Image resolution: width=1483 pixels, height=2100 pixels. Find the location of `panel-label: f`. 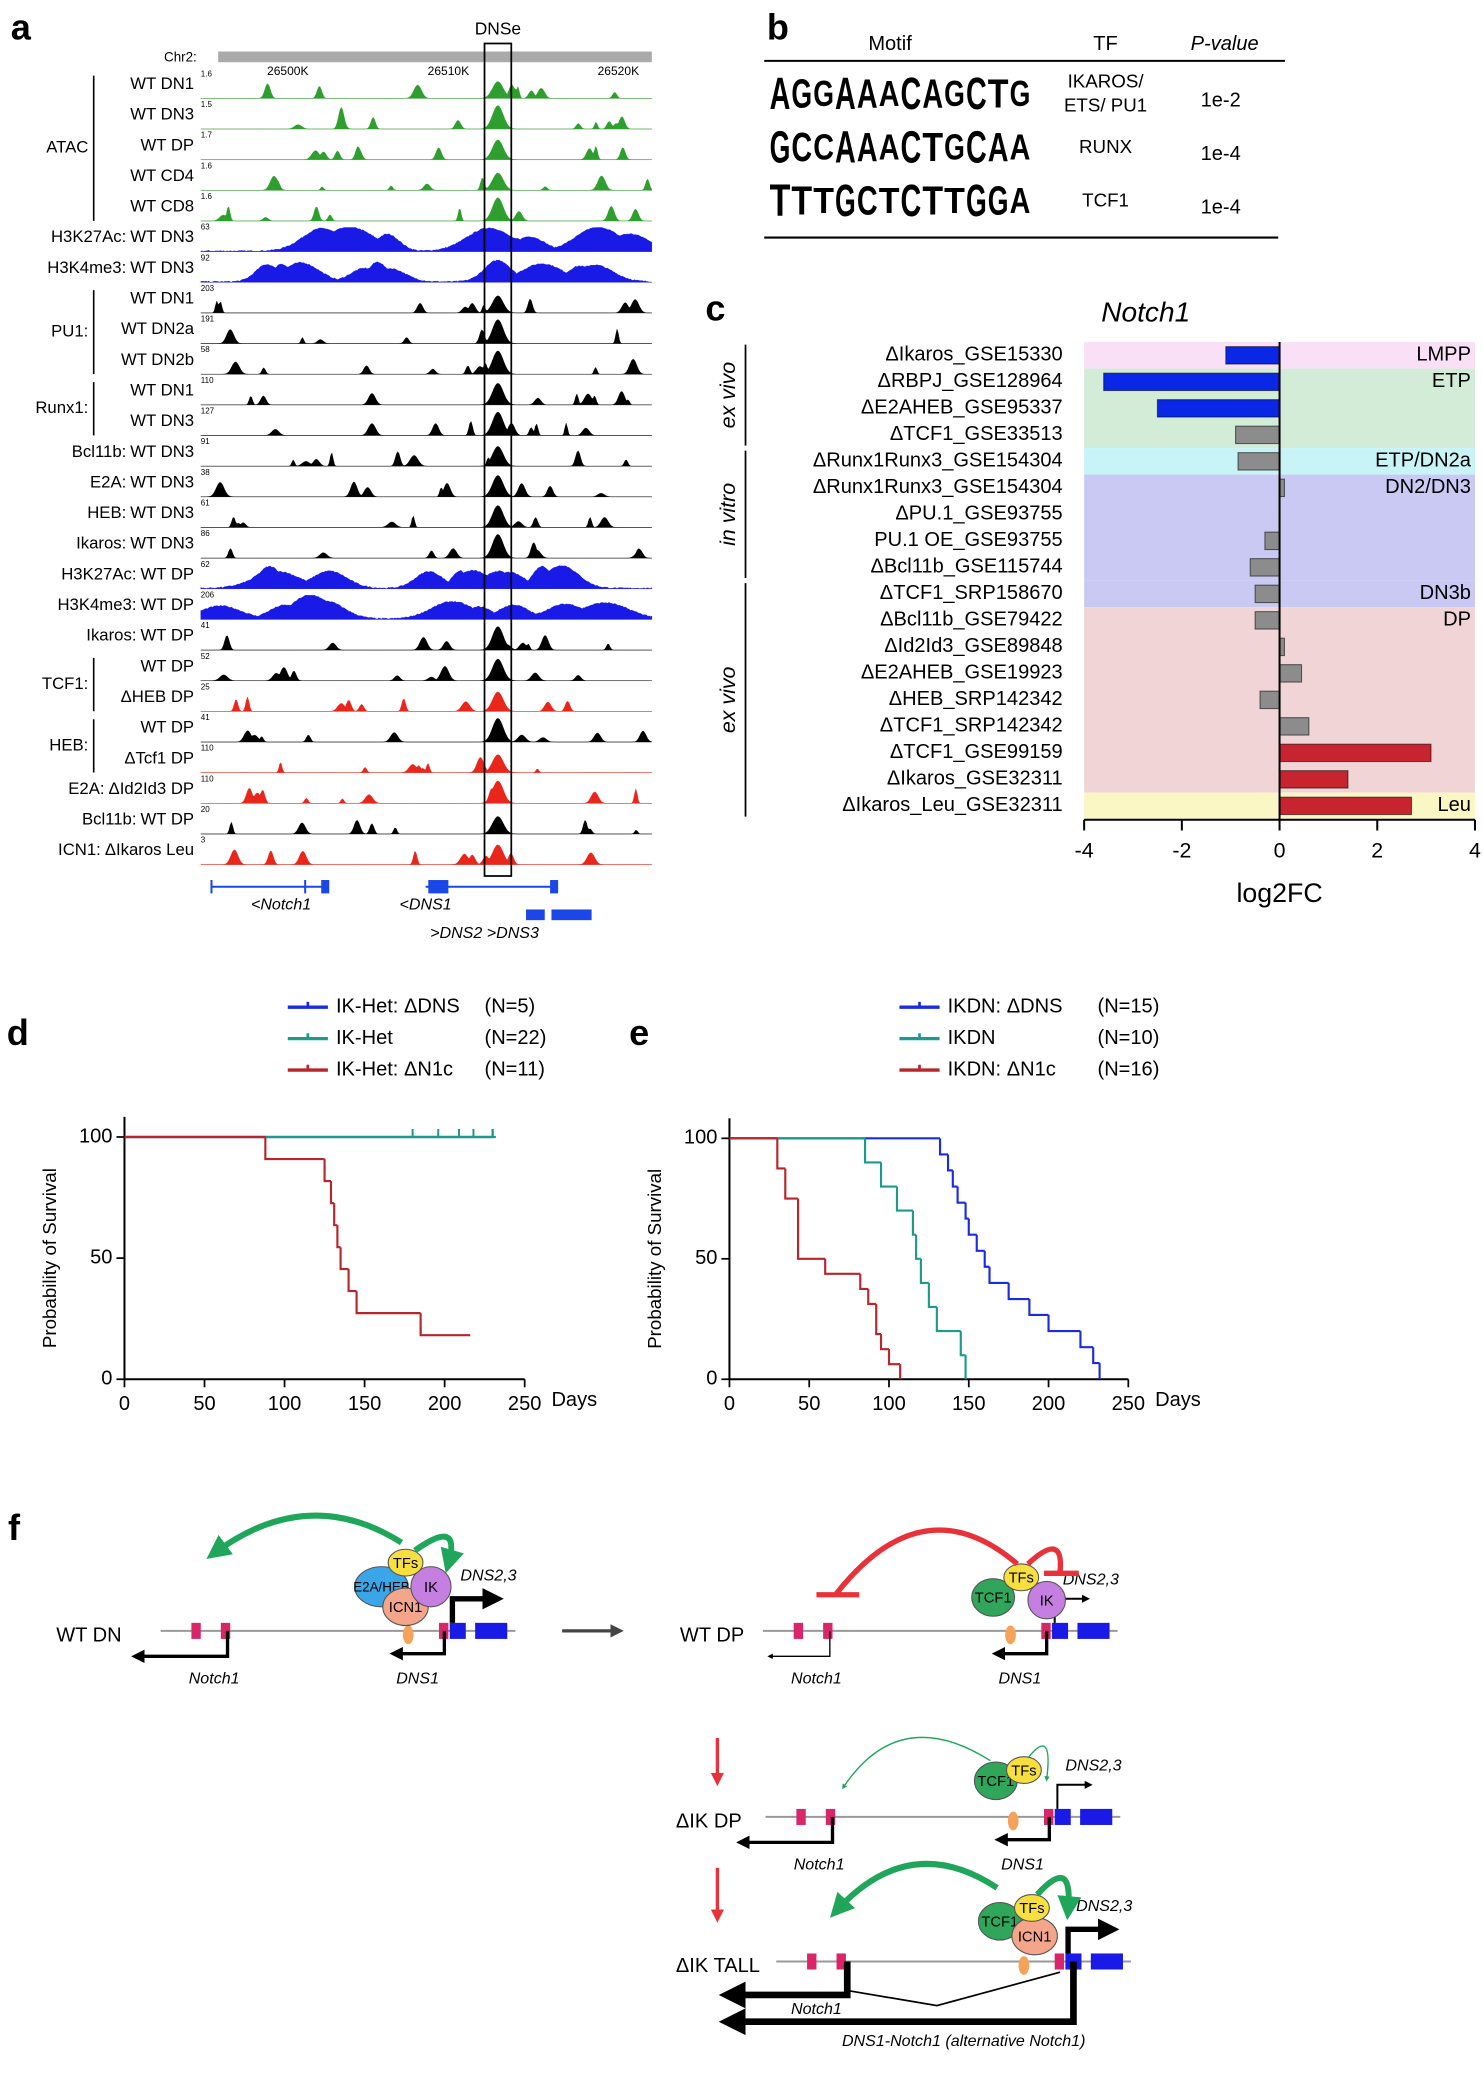

panel-label: f is located at coordinates (14, 1527).